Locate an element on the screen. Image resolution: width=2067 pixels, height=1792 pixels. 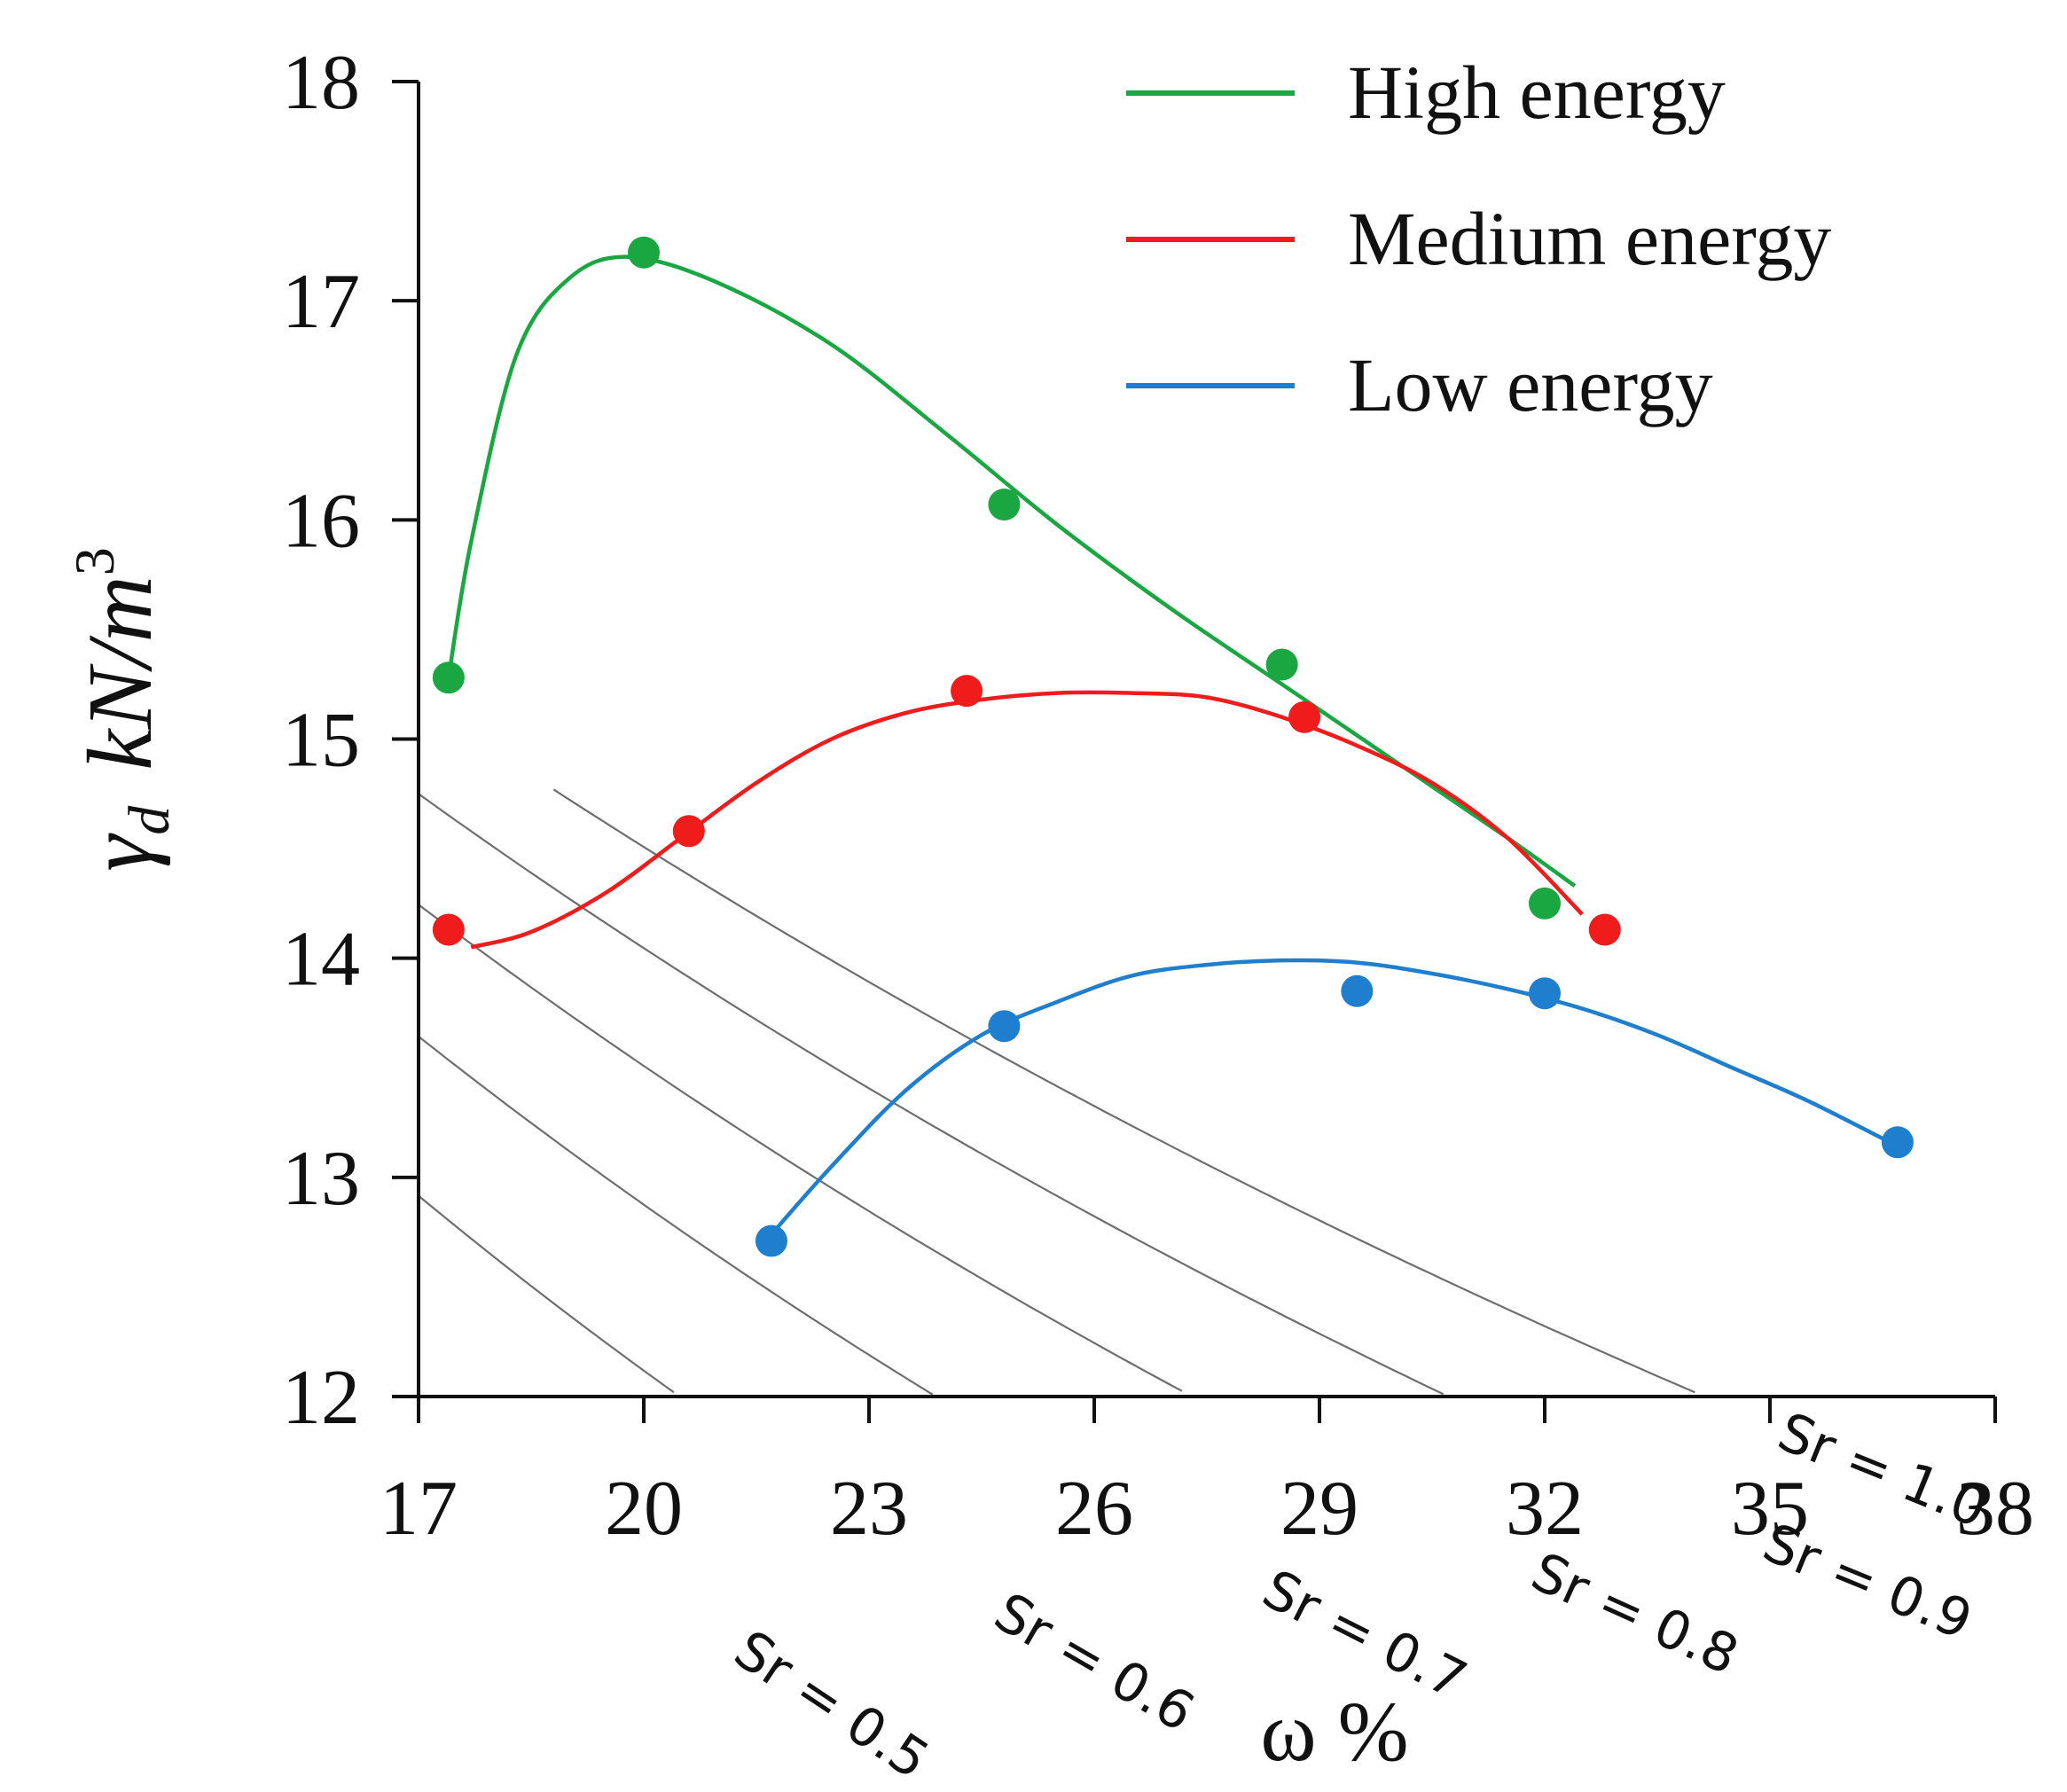
saturation-label: Sr = 0.6 is located at coordinates (1094, 1662).